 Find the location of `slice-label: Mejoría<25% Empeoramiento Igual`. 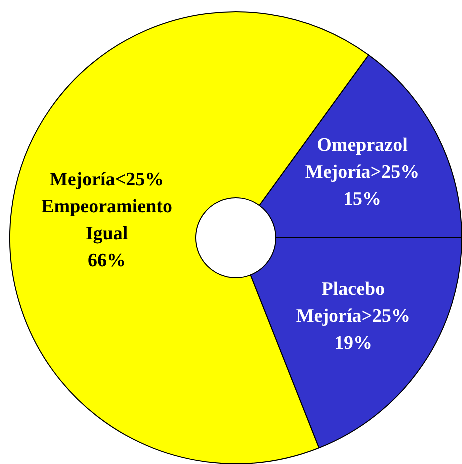

slice-label: Mejoría<25% Empeoramiento Igual is located at coordinates (107, 207).